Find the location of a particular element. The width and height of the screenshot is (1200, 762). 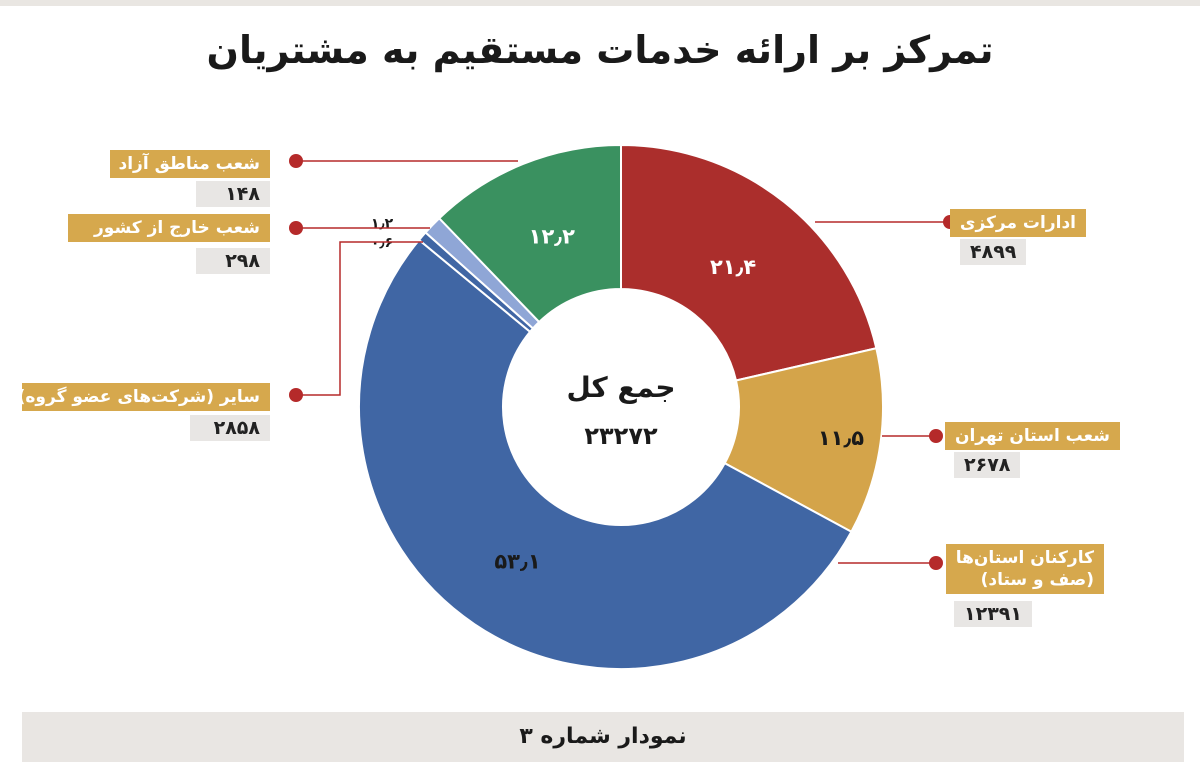

value-free-zone-branches: ۱۴۸ is located at coordinates (233, 194).